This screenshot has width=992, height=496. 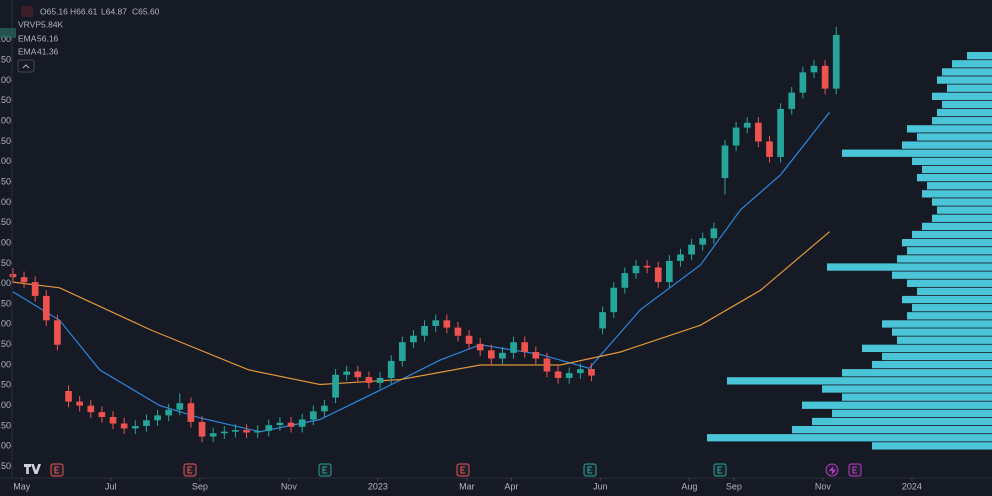 What do you see at coordinates (5, 222) in the screenshot?
I see `y-tick-label: 42.50` at bounding box center [5, 222].